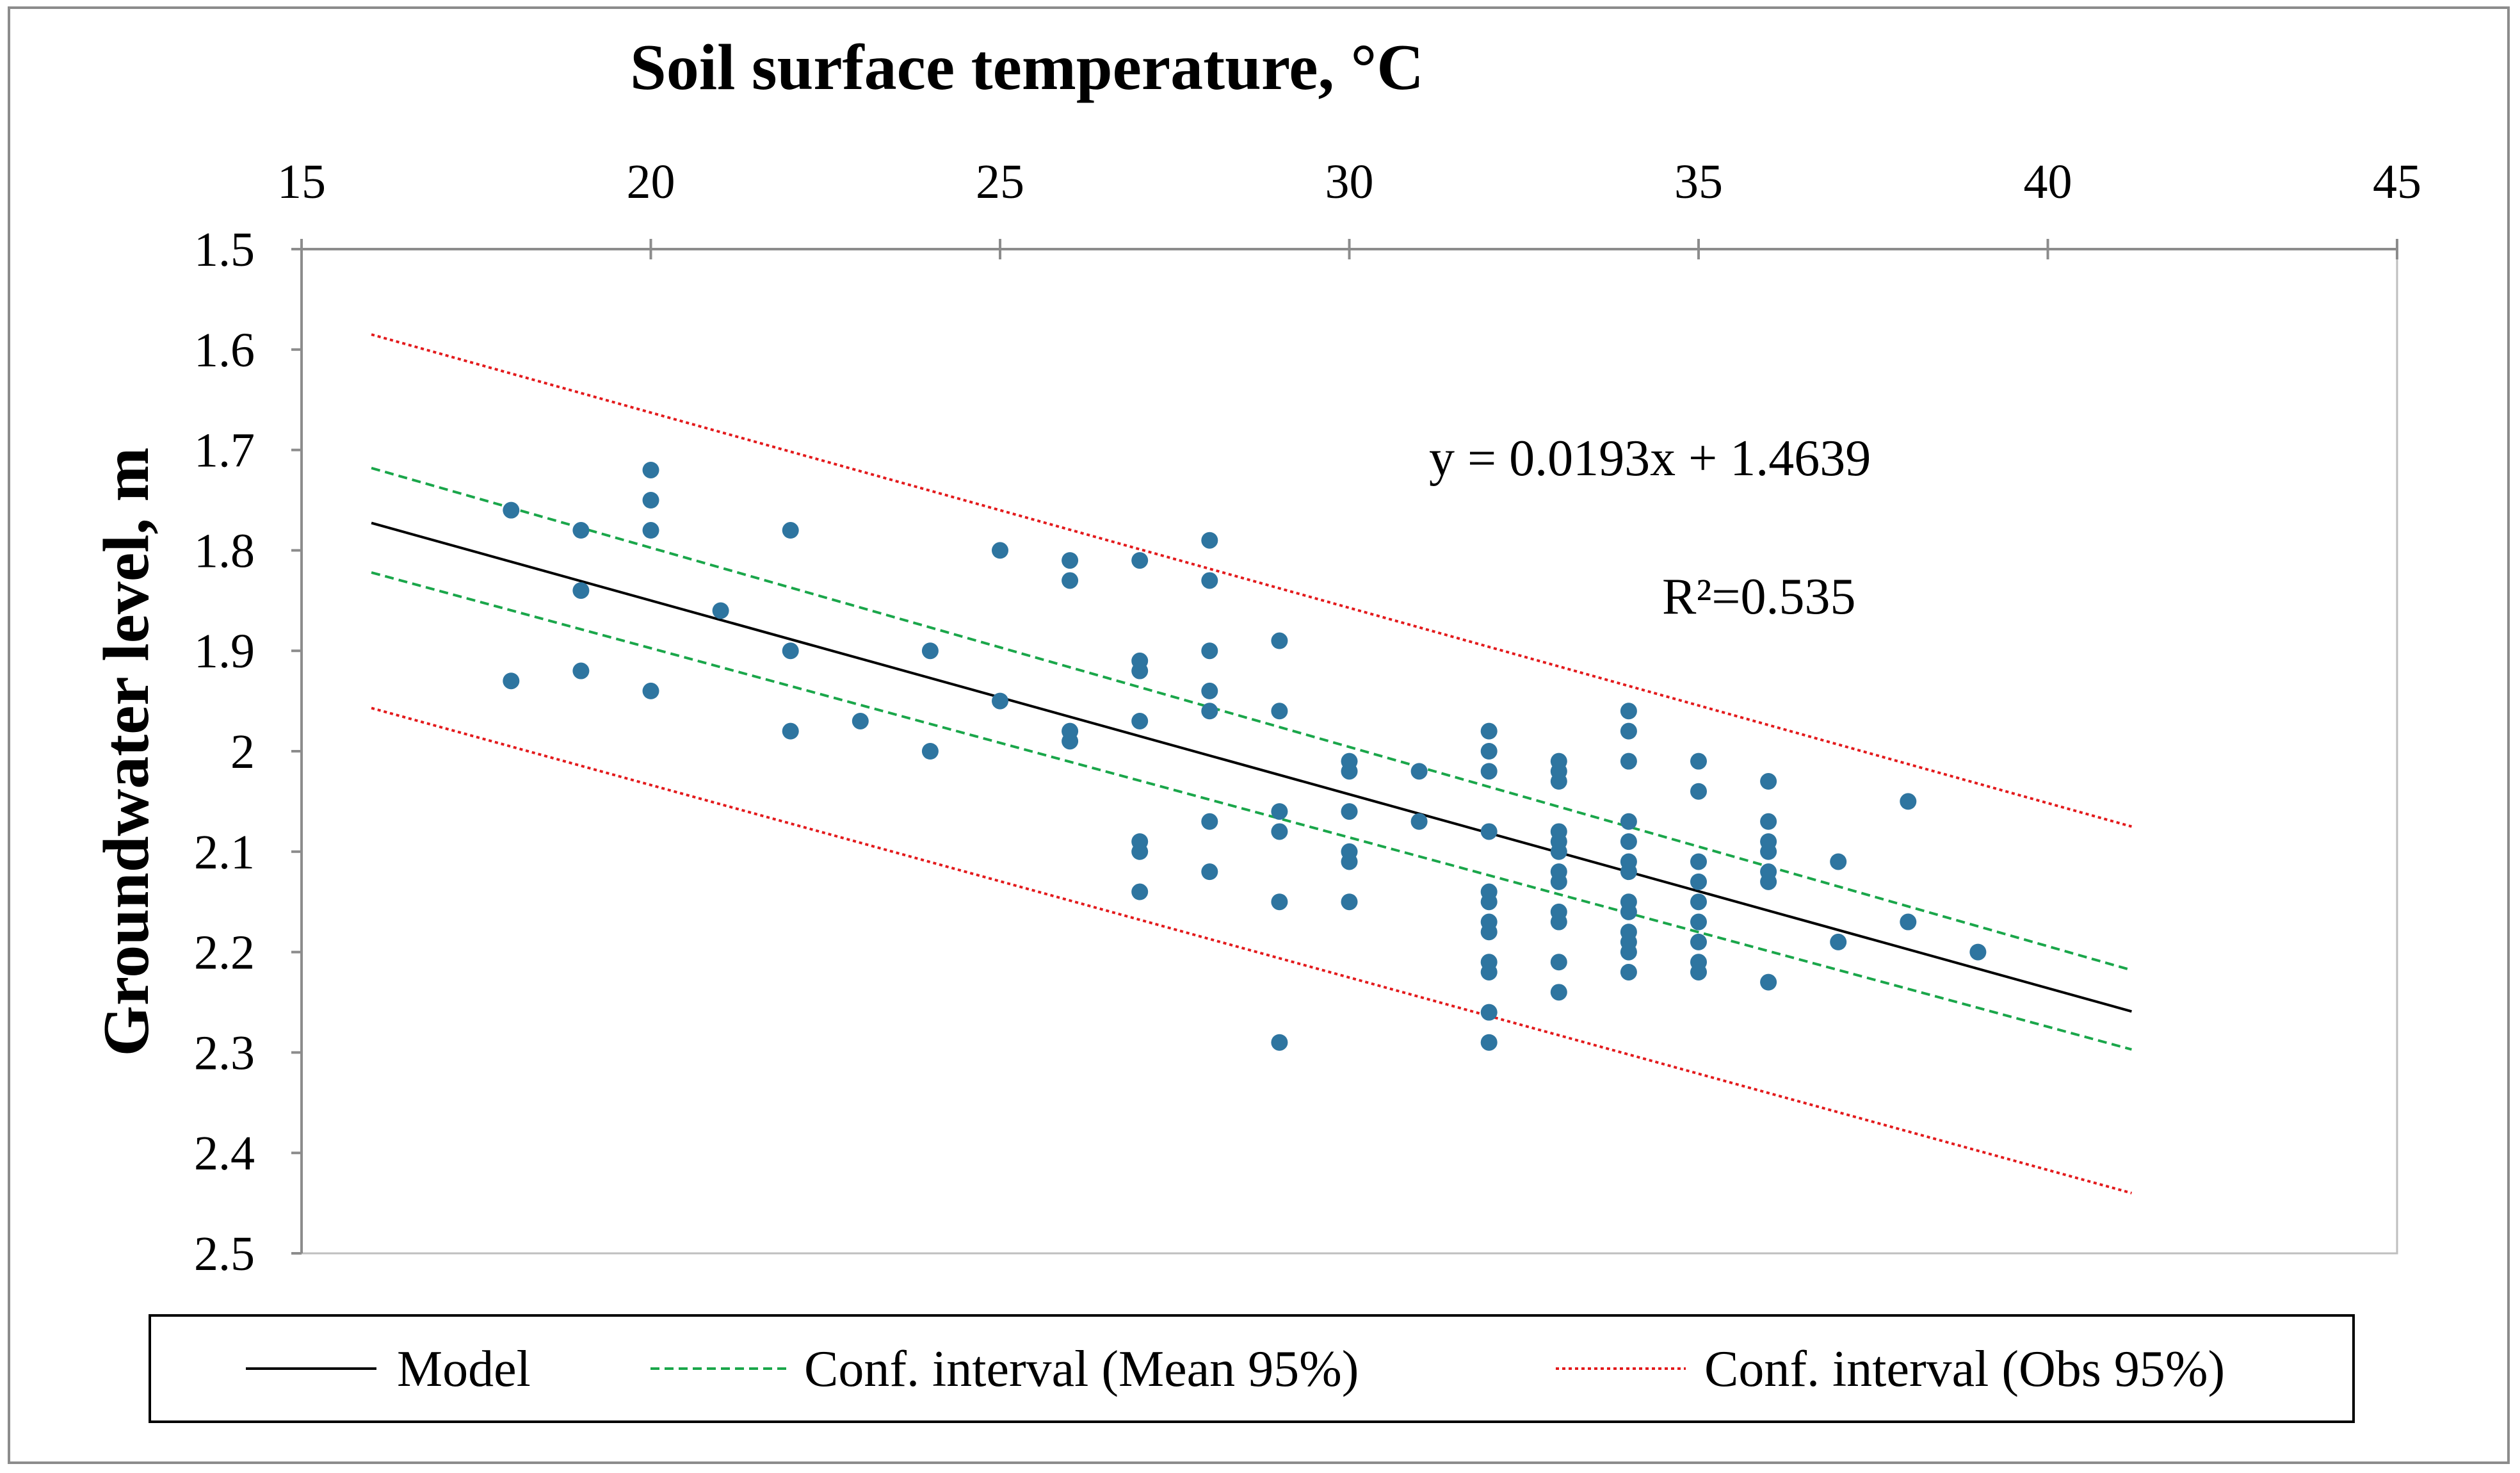 The image size is (2520, 1473). Describe the element at coordinates (224, 451) in the screenshot. I see `y-tick-label: 1.7` at that location.